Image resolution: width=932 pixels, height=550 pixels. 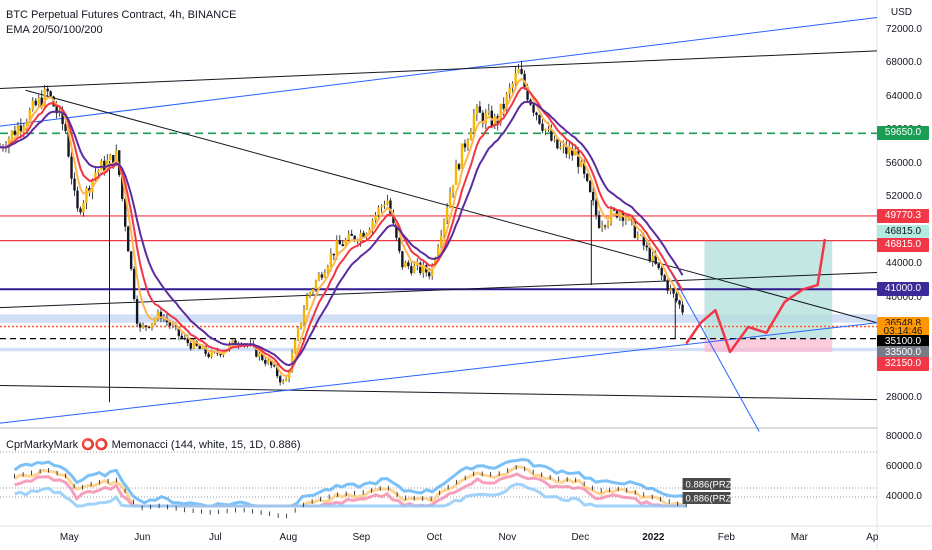 I want to click on price-tick: 52000.0, so click(x=903, y=197).